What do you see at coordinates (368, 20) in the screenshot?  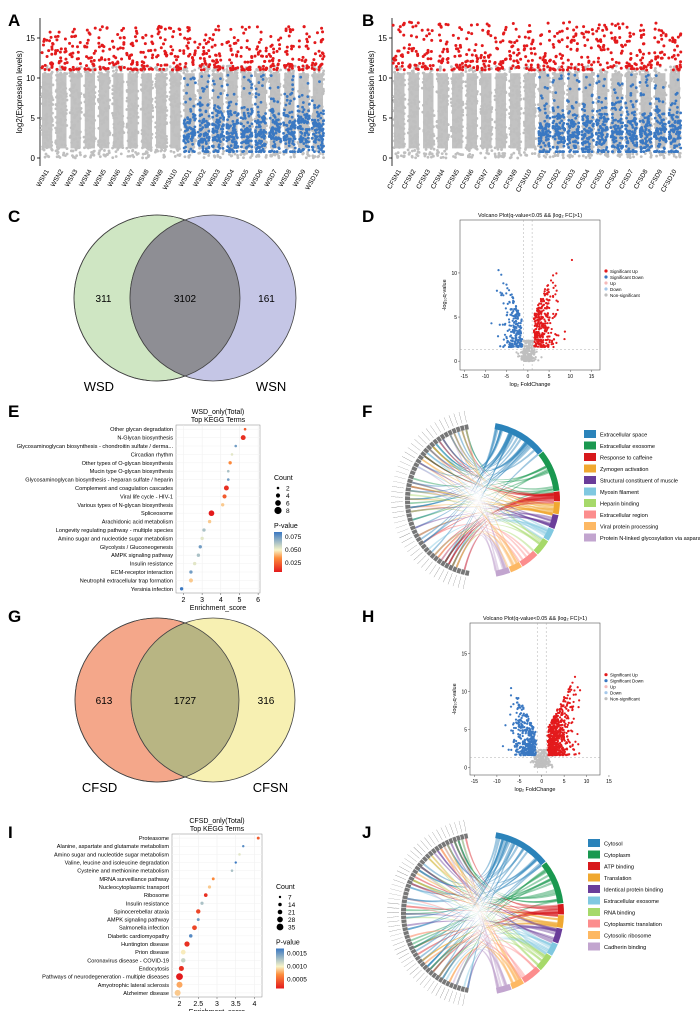 I see `panel-label-B: B` at bounding box center [368, 20].